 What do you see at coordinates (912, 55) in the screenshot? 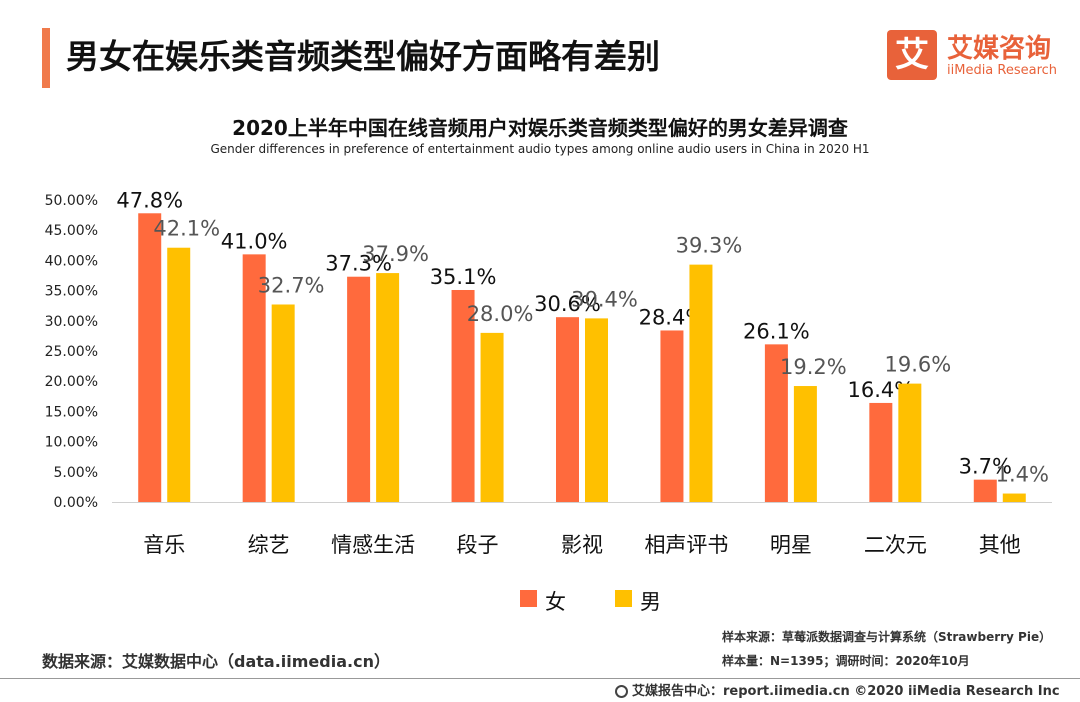
I see `logo-mark-icon: 艾` at bounding box center [912, 55].